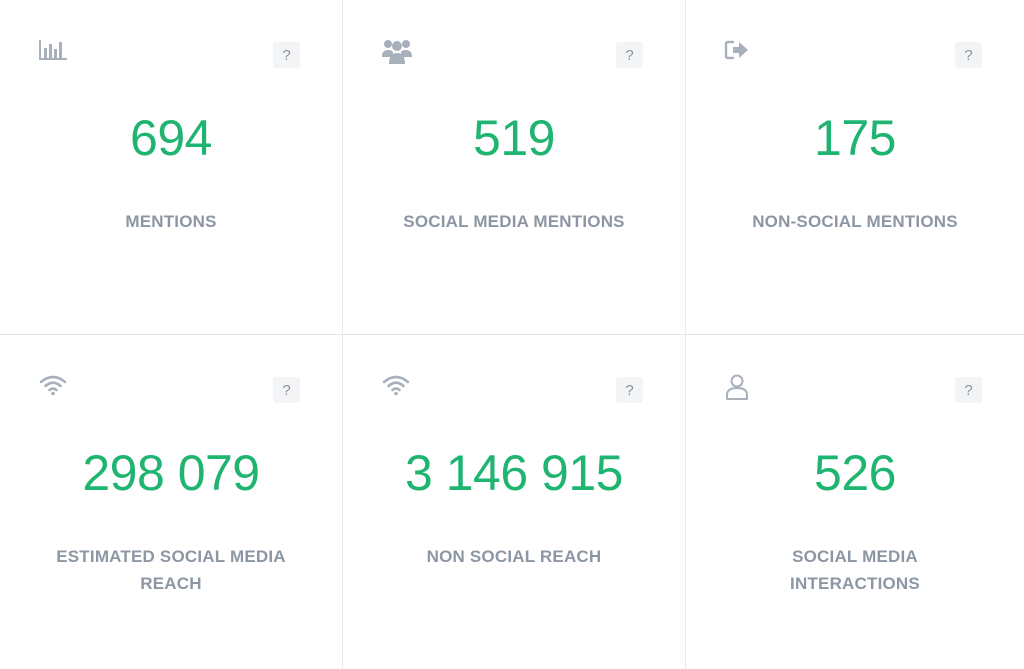  I want to click on stat-value: 694, so click(171, 138).